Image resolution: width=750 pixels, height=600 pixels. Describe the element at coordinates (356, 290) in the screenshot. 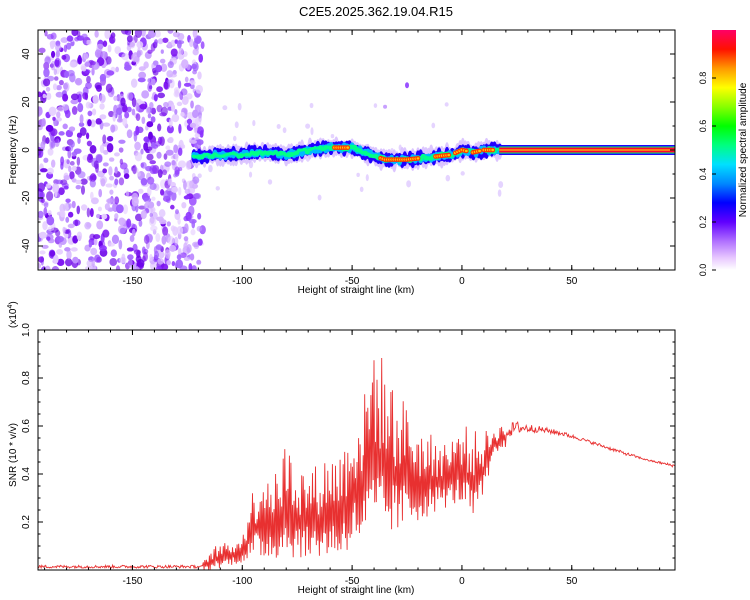

I see `spectrogram-xlabel: Height of straight line (km)` at that location.